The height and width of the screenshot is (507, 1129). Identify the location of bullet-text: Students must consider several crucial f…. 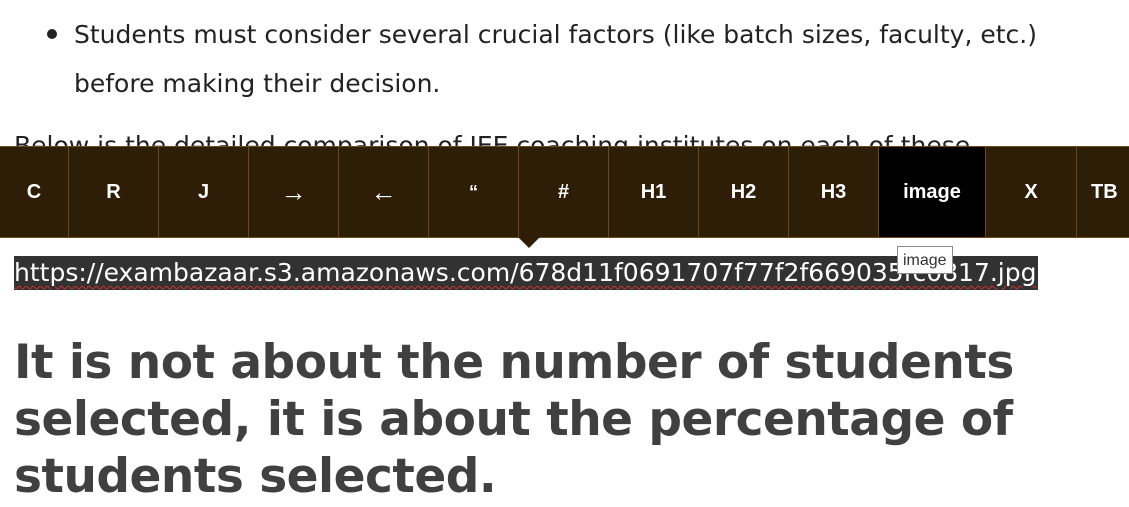
(556, 59).